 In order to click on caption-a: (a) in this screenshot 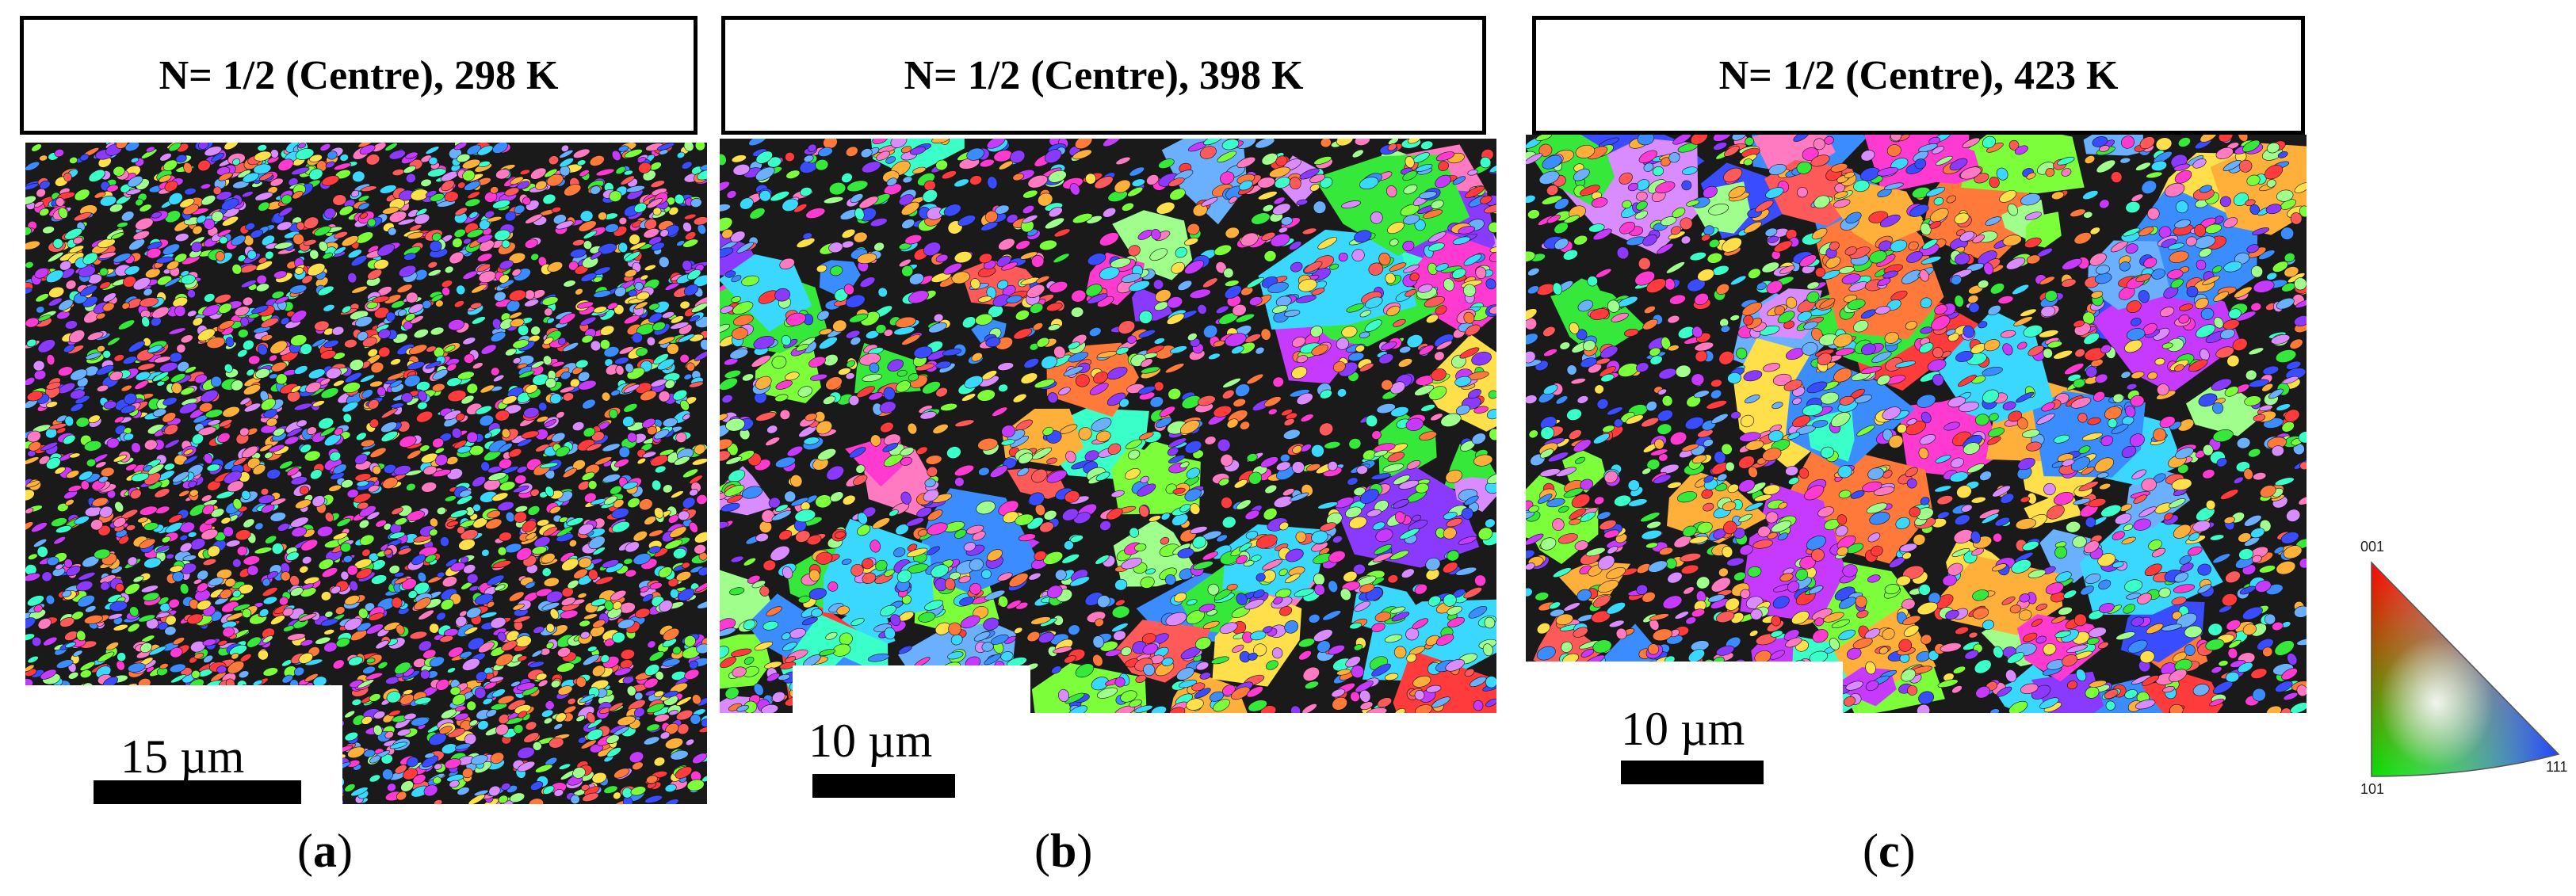, I will do `click(325, 851)`.